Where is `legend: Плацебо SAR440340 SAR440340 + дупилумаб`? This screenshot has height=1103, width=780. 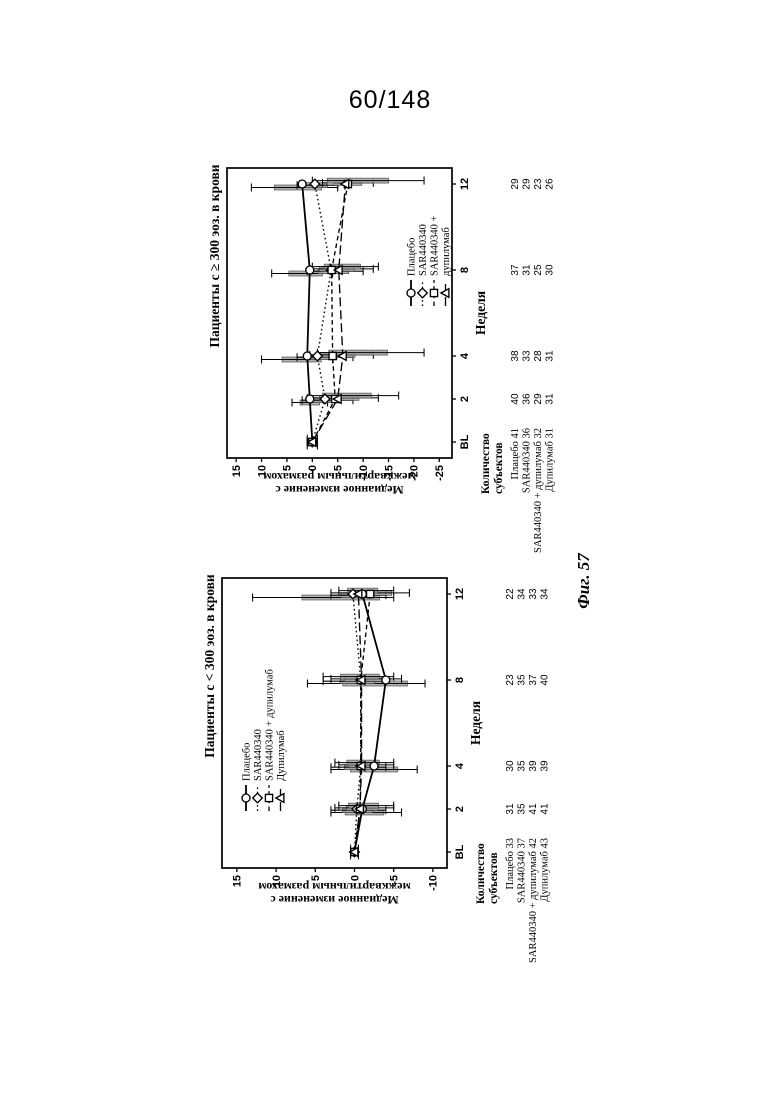
legend: Плацебо SAR440340 SAR440340 + дупилумаб is located at coordinates (429, 260).